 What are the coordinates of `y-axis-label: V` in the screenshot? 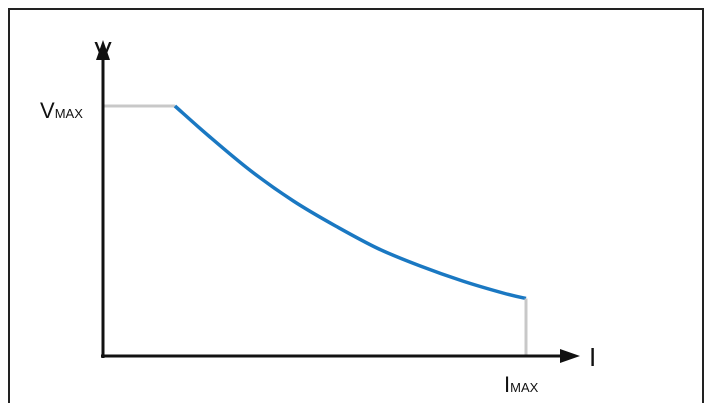 It's located at (103, 51).